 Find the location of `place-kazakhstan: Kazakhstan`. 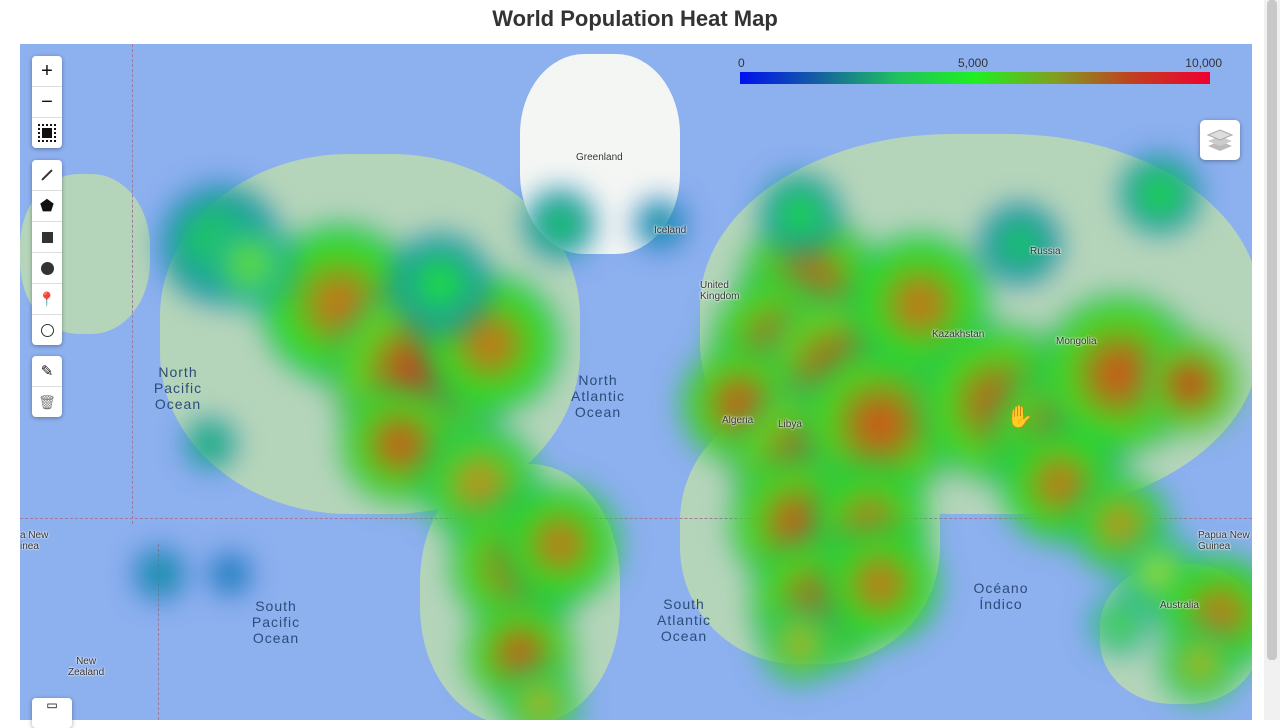

place-kazakhstan: Kazakhstan is located at coordinates (958, 334).